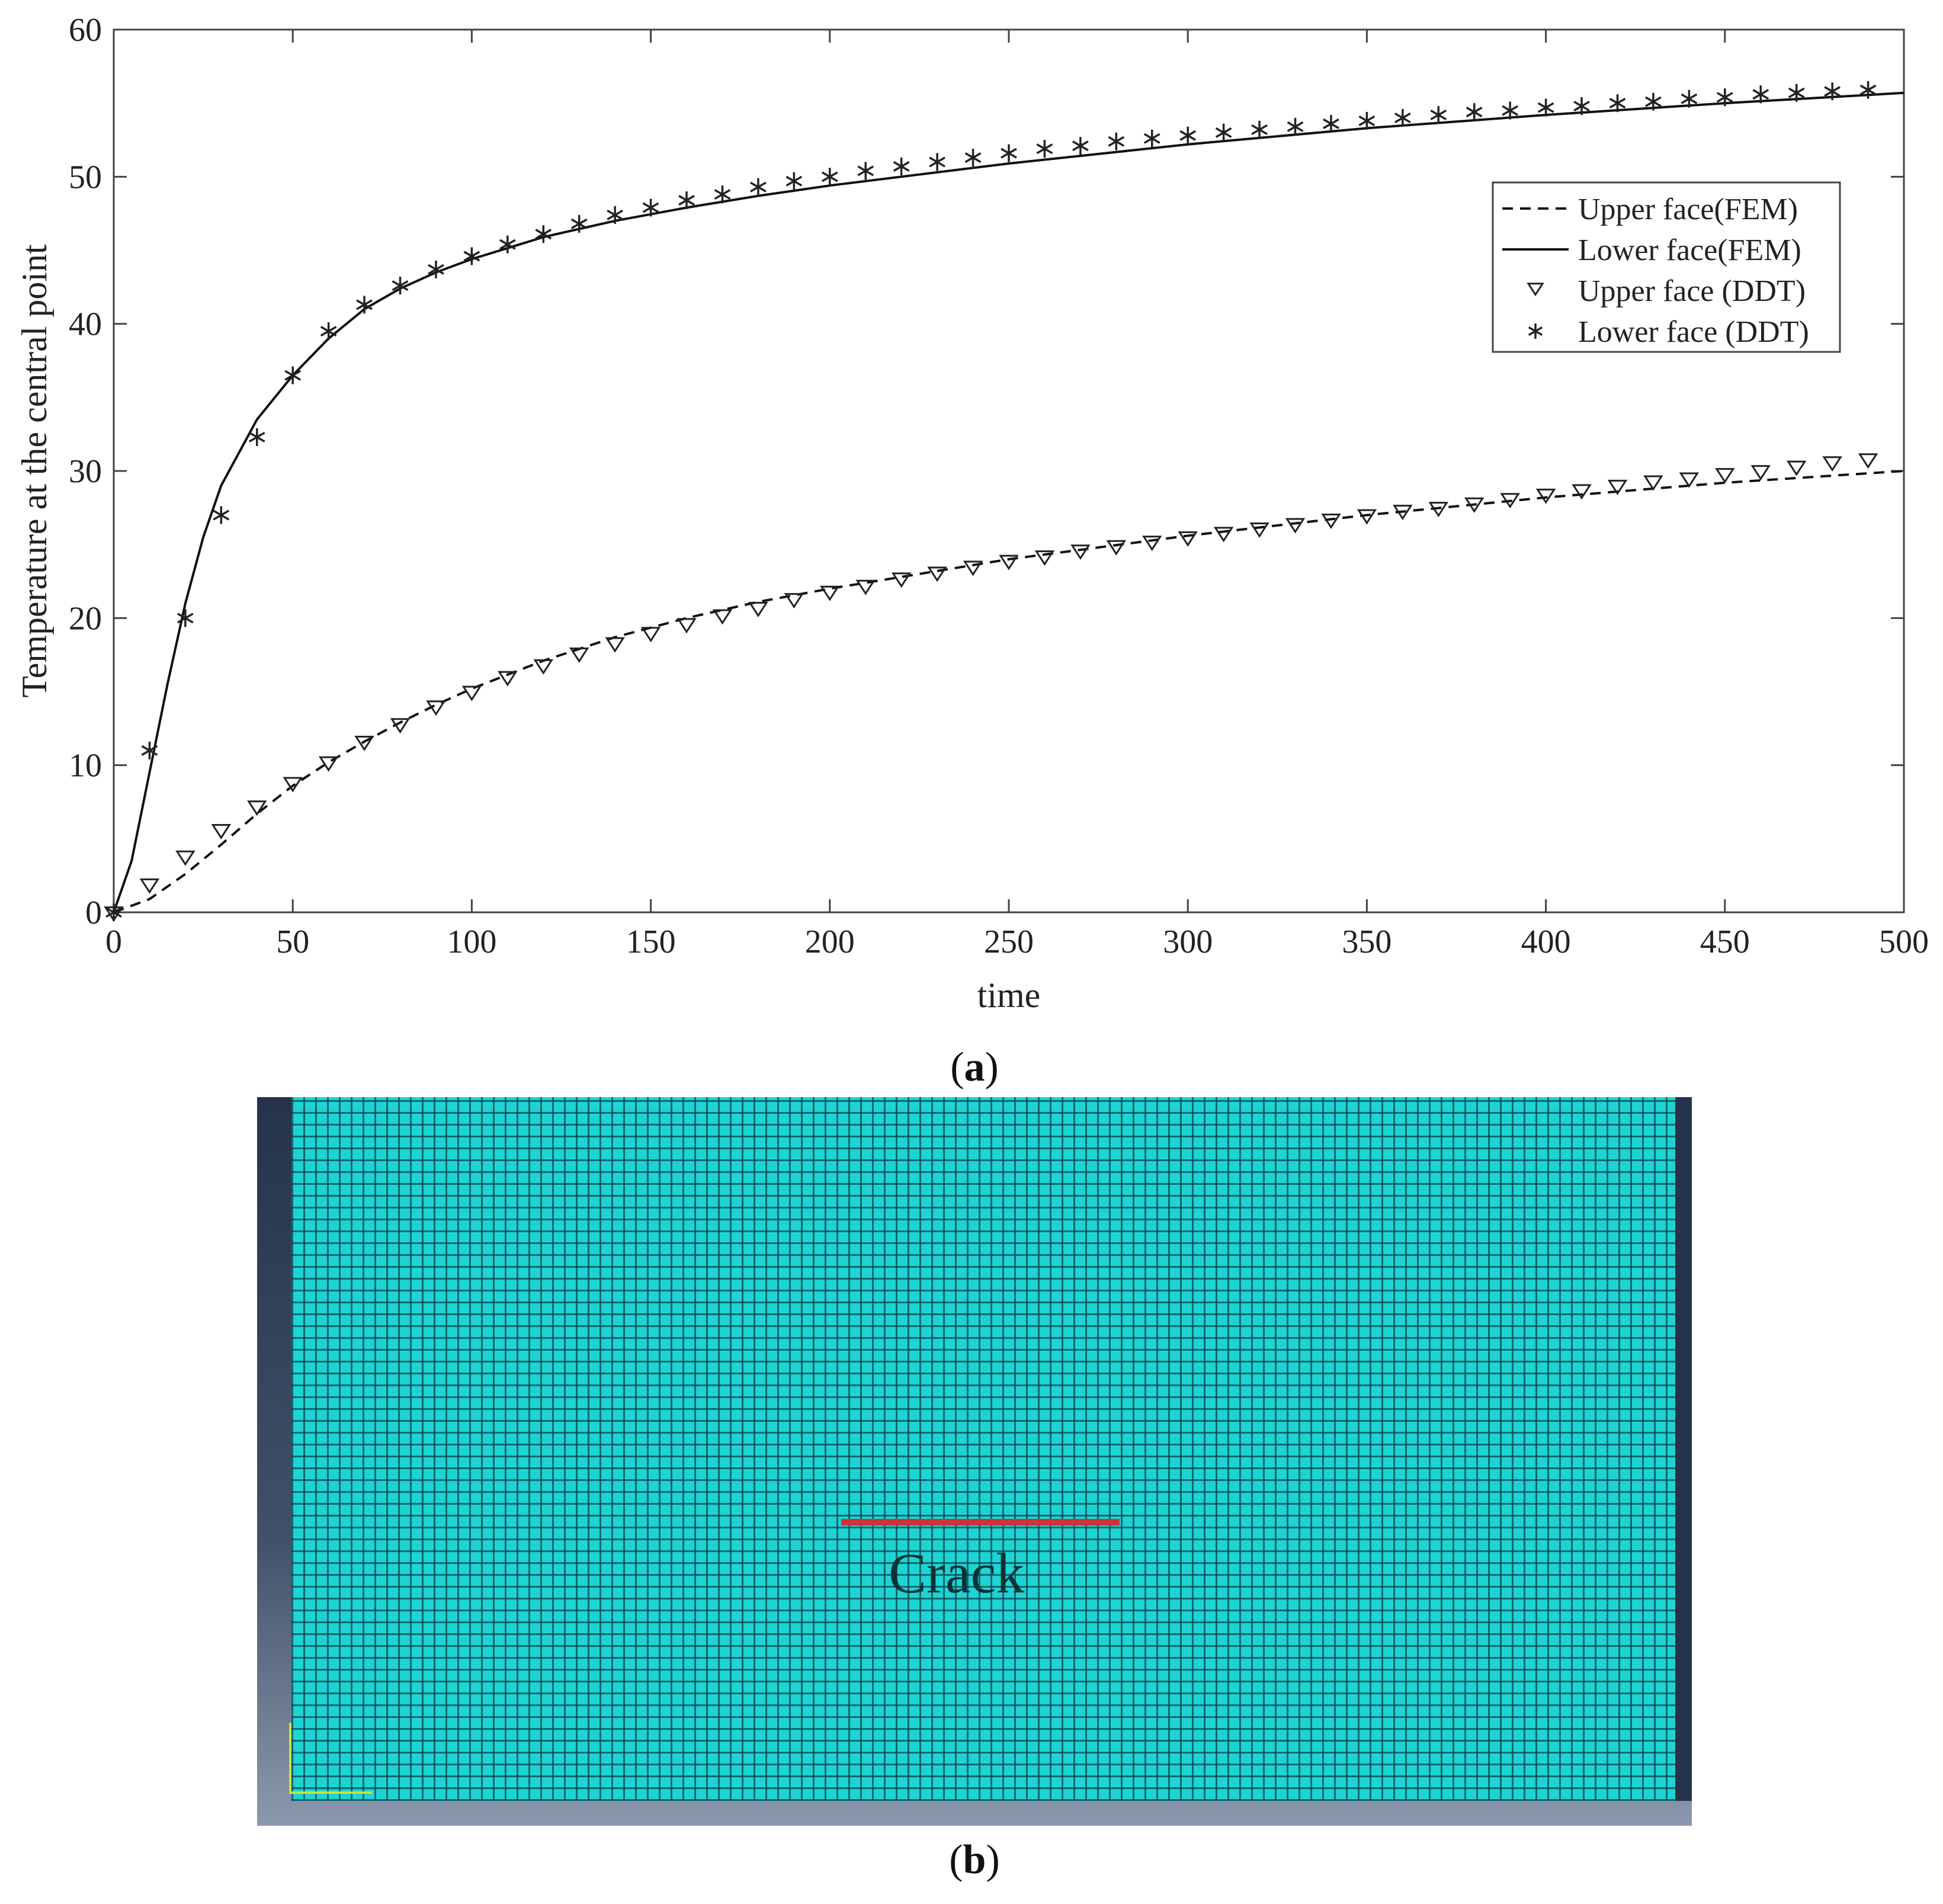 Image resolution: width=1943 pixels, height=1904 pixels. Describe the element at coordinates (85, 766) in the screenshot. I see `y-tick-label: 10` at that location.